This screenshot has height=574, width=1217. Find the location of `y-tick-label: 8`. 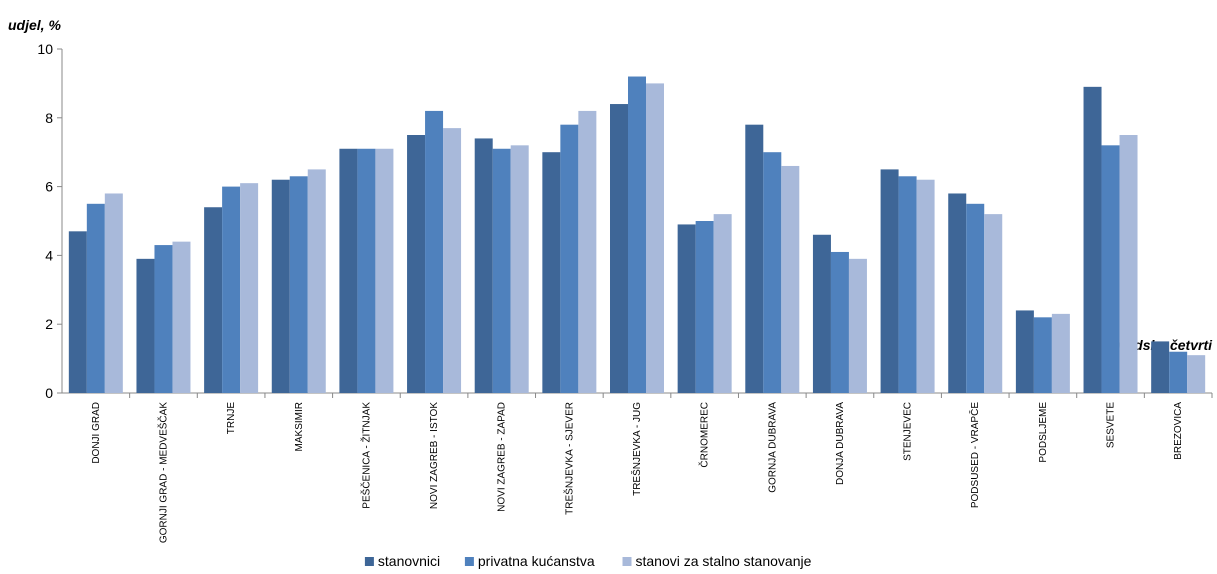

y-tick-label: 8 is located at coordinates (49, 118).